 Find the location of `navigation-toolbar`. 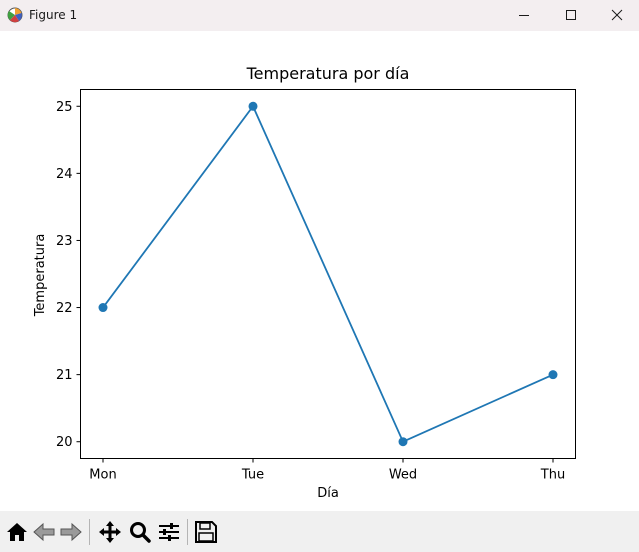

navigation-toolbar is located at coordinates (319, 531).